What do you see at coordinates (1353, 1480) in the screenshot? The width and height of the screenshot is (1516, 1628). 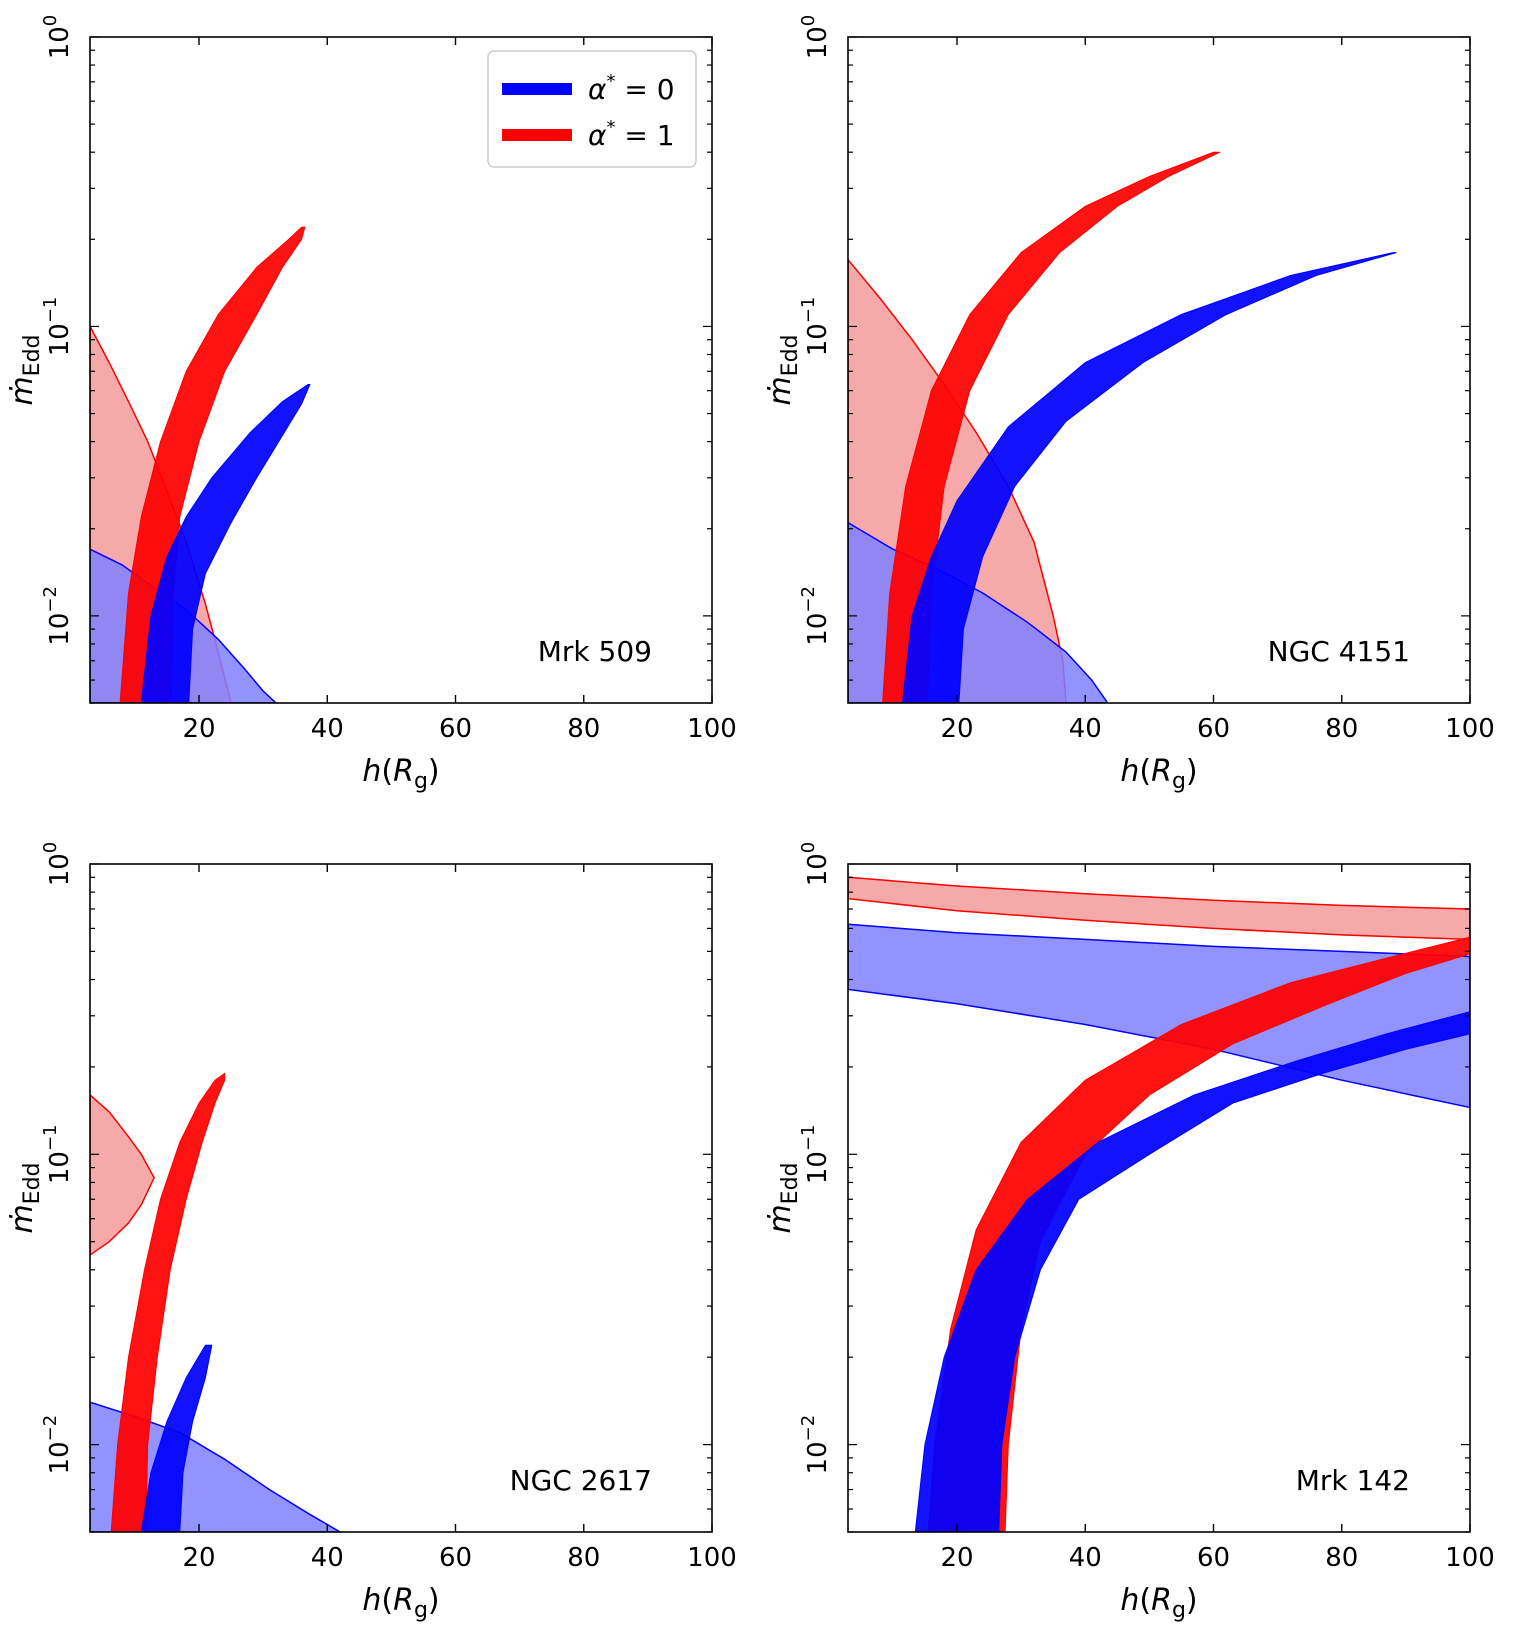 I see `object-label: Mrk 142` at bounding box center [1353, 1480].